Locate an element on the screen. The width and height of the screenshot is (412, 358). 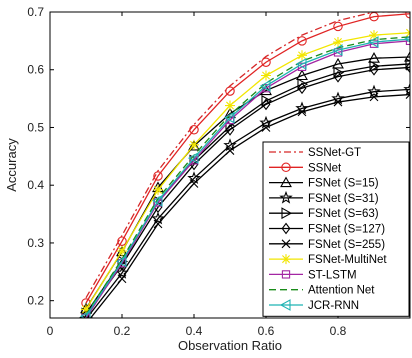
legend-label: FSNet (S=127) is located at coordinates (346, 230).